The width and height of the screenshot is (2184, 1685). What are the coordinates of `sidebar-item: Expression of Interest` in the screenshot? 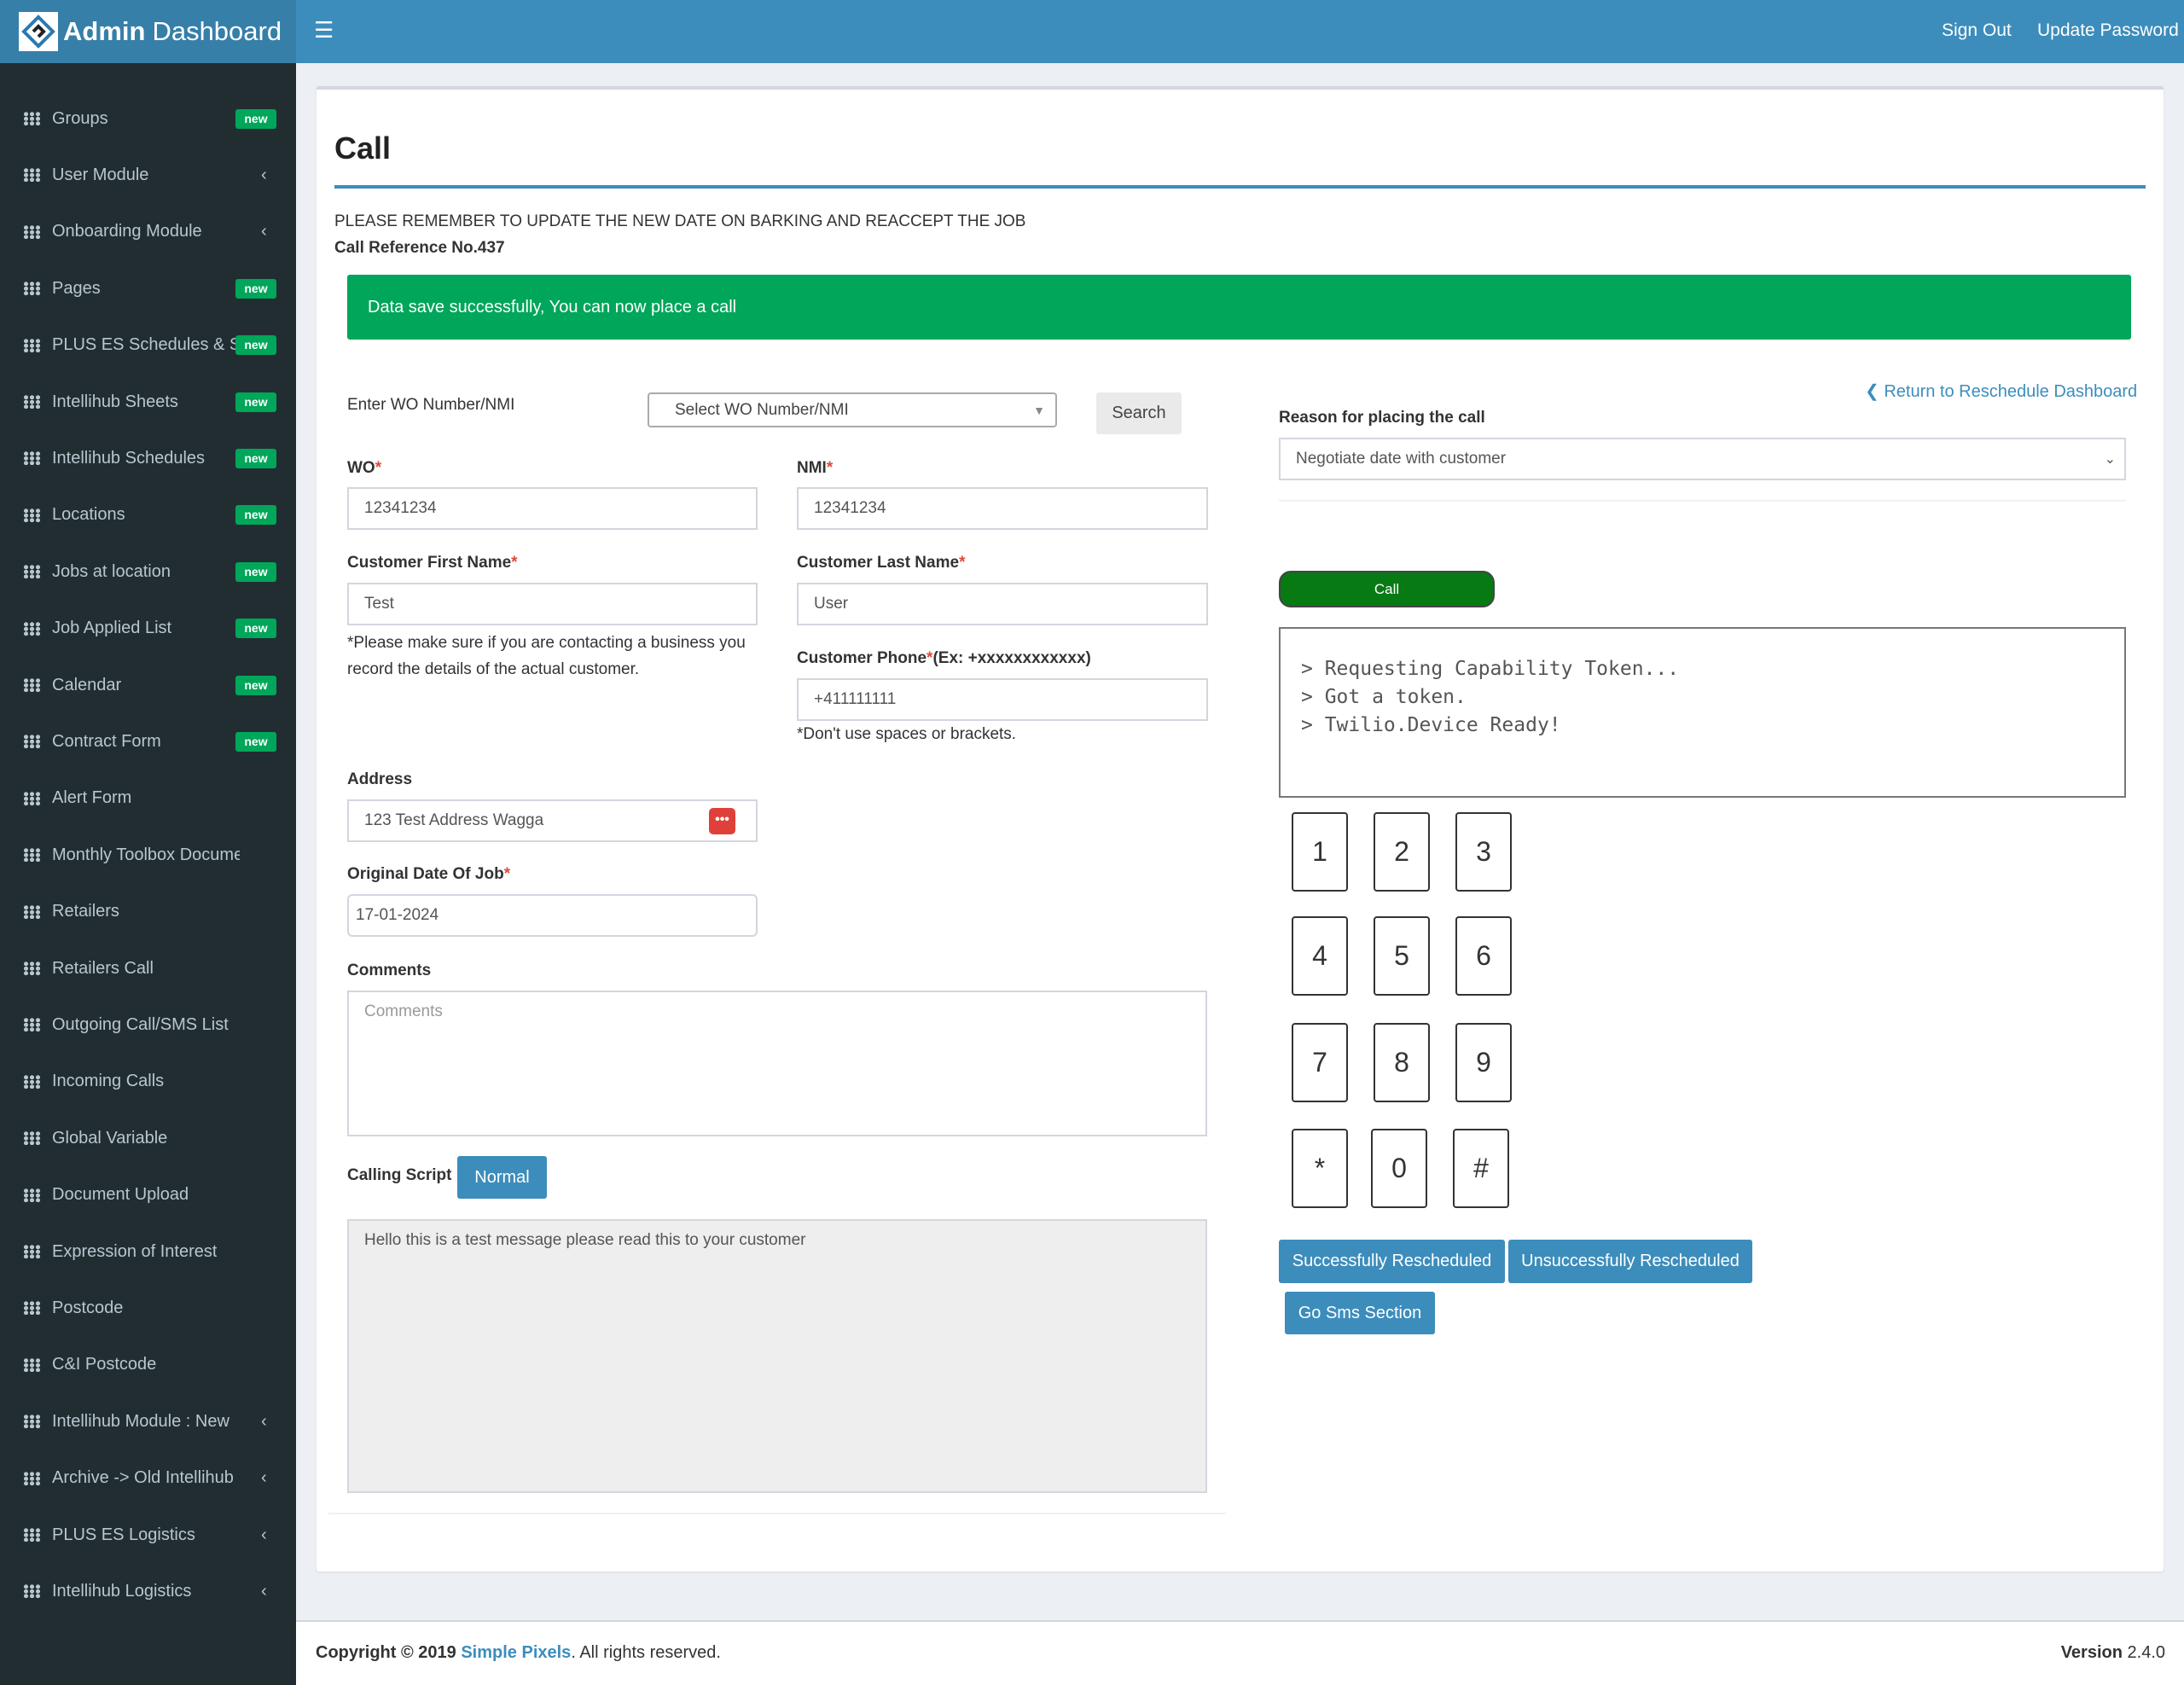 It's located at (148, 1251).